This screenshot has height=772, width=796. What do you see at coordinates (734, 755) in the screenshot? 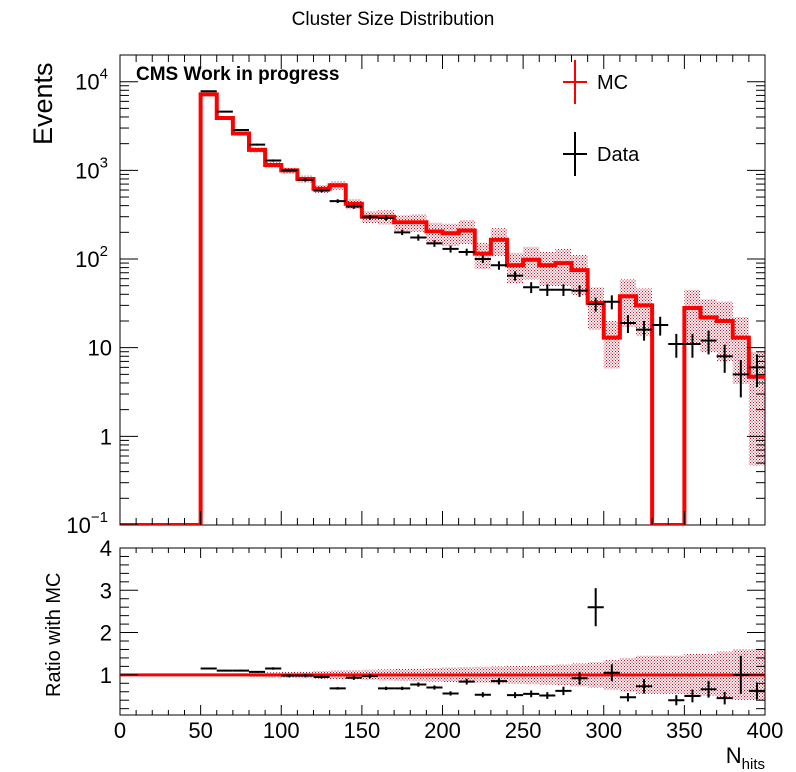
I see `x-axis-label-main: N` at bounding box center [734, 755].